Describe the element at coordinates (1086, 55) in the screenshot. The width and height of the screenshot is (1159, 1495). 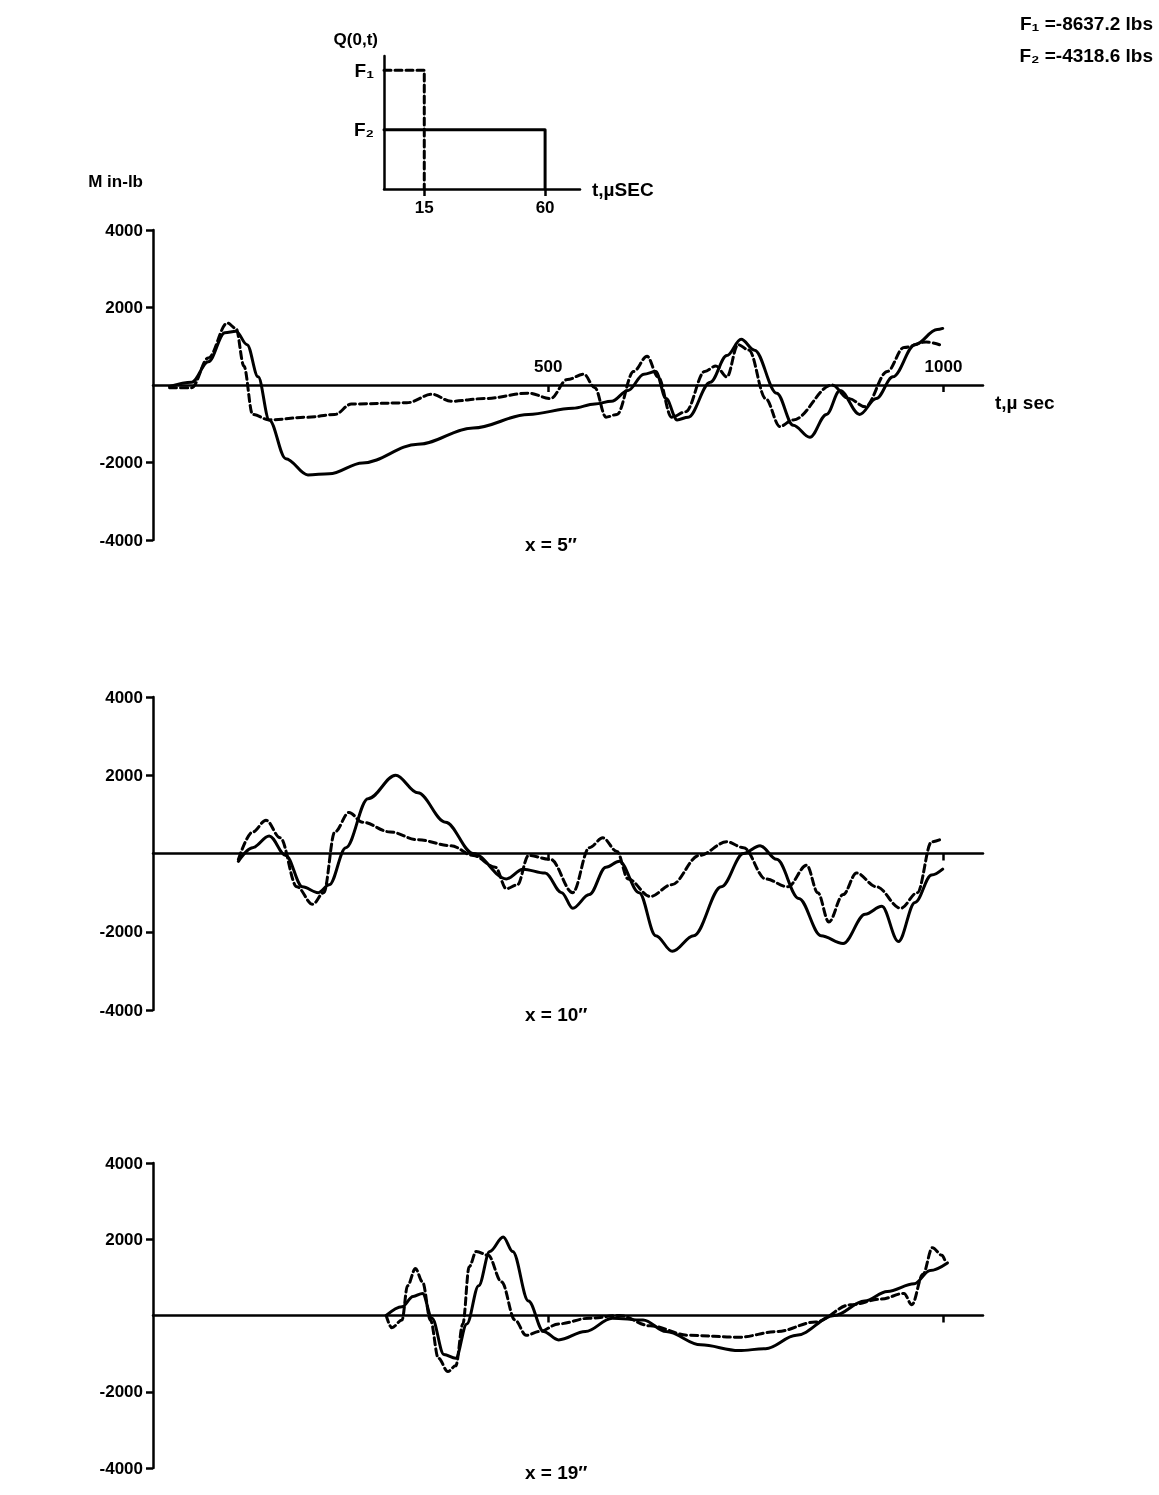
I see `text: F₂ =-4318.6 lbs` at that location.